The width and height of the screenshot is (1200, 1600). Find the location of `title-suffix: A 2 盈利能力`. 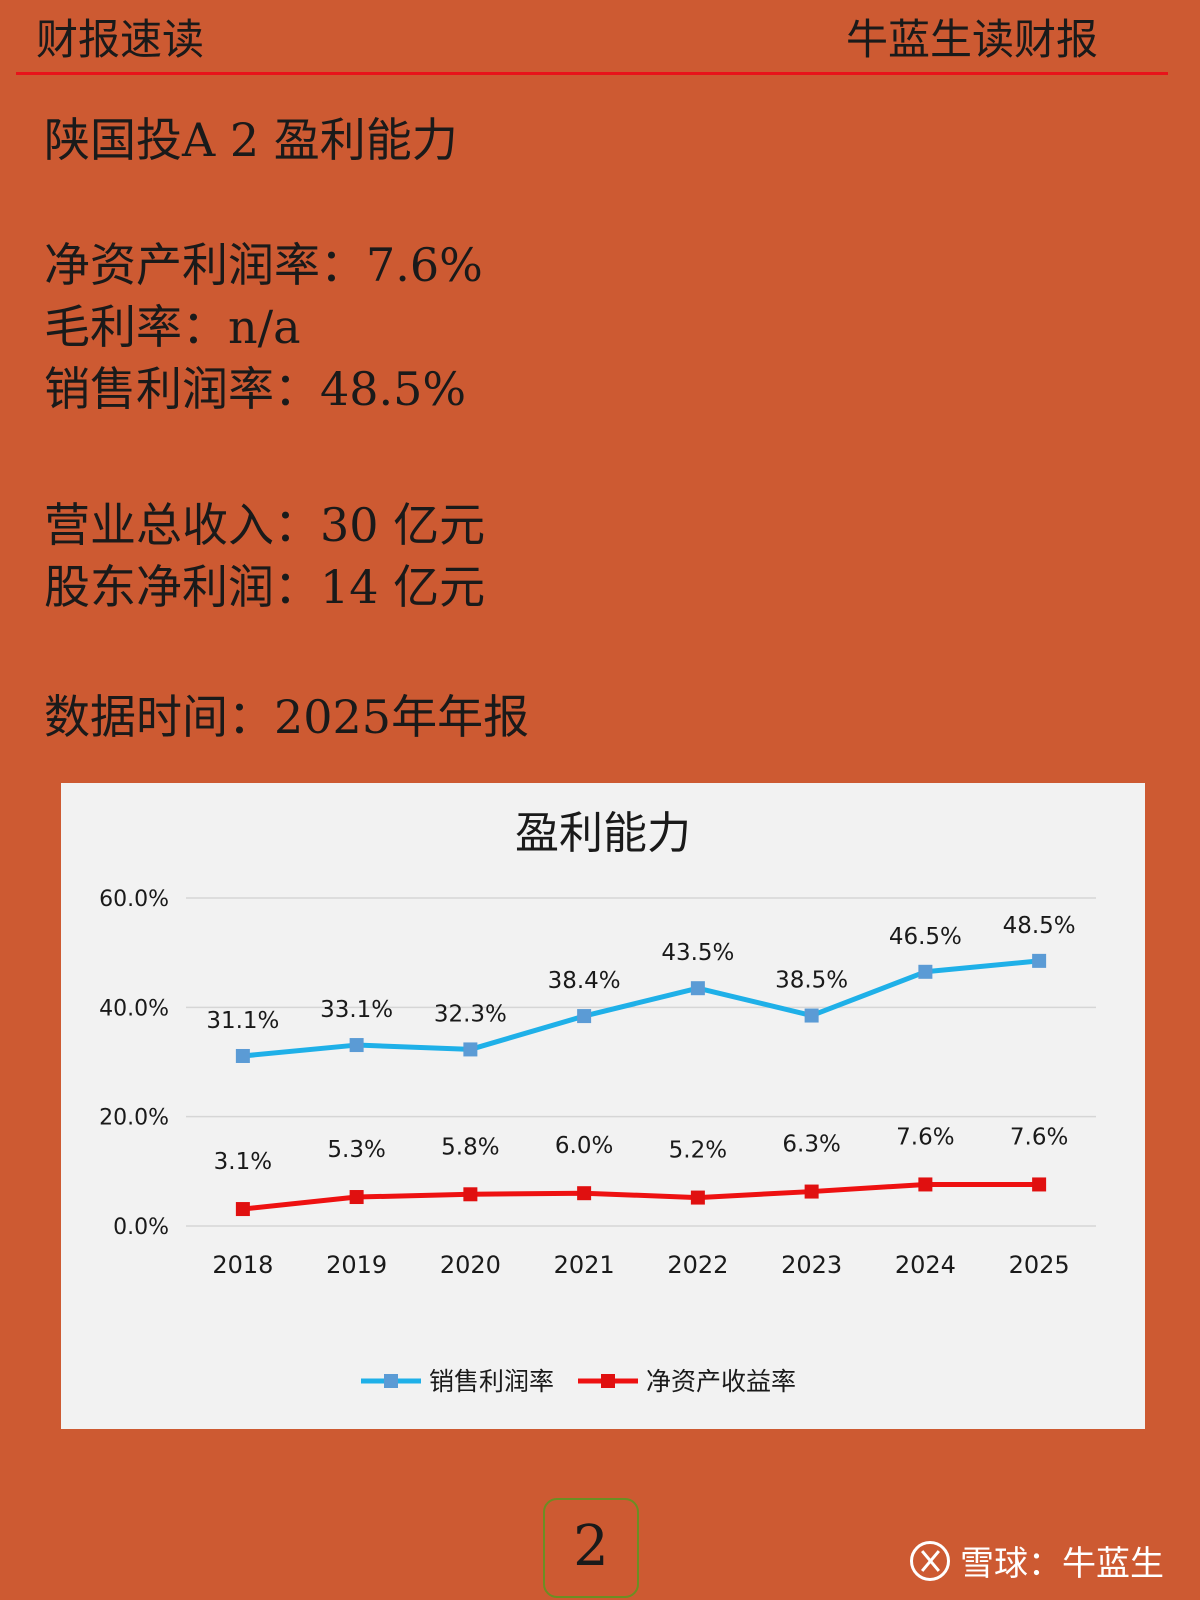

title-suffix: A 2 盈利能力 is located at coordinates (320, 140).